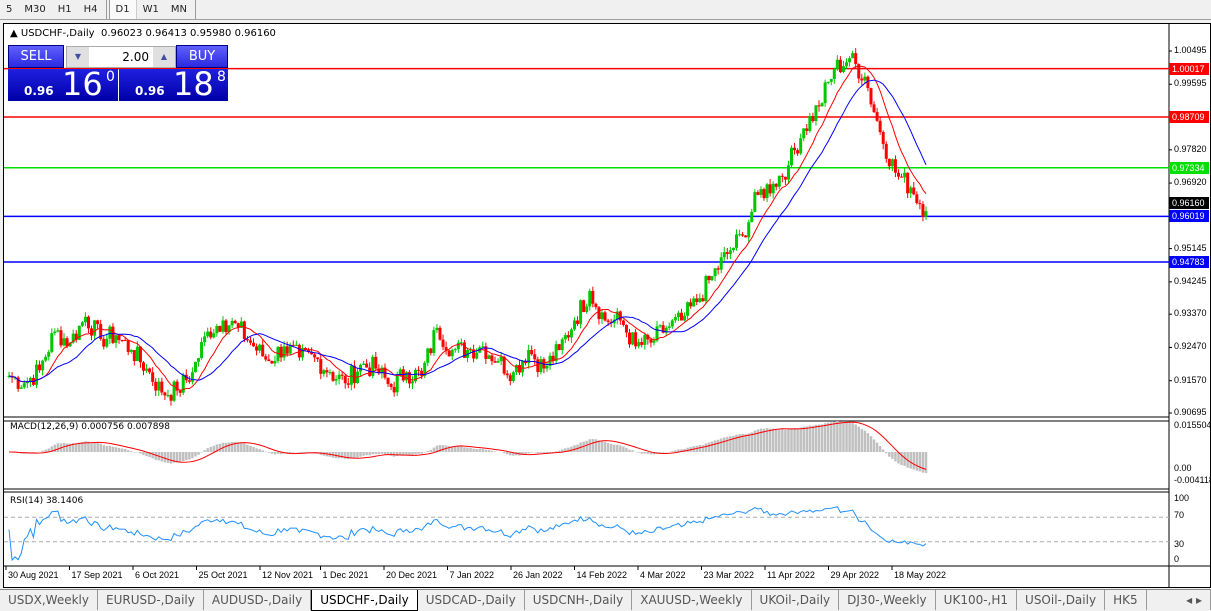 Image resolution: width=1211 pixels, height=611 pixels. I want to click on price-tick-label: 0.94245, so click(1190, 280).